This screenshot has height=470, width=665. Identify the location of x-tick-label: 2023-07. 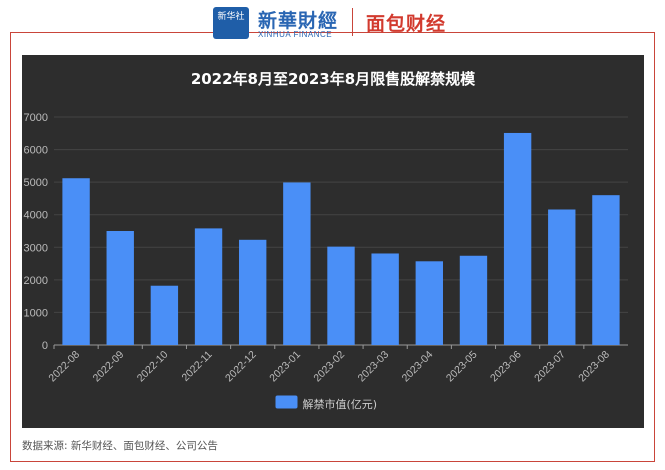
(550, 367).